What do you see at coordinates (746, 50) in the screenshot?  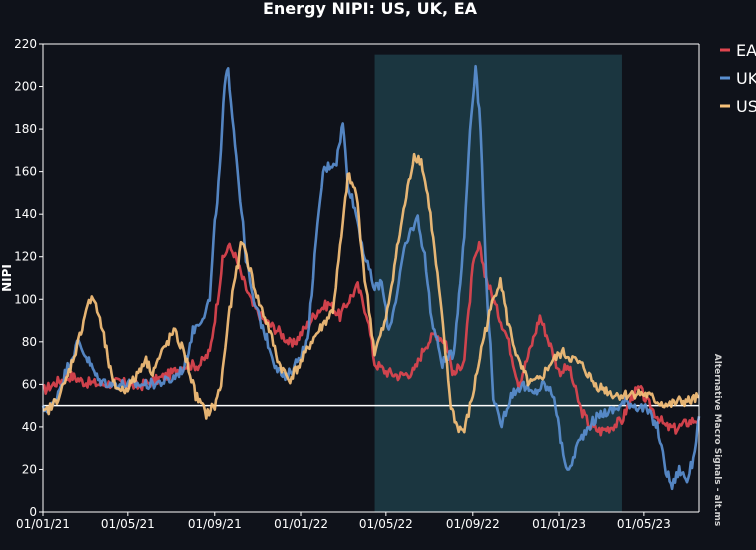 I see `legend-label-ea: EA` at bounding box center [746, 50].